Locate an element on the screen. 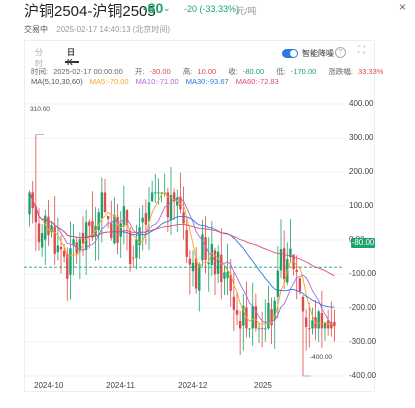 This screenshot has width=415, height=408. tab-daily-k: 日K is located at coordinates (71, 57).